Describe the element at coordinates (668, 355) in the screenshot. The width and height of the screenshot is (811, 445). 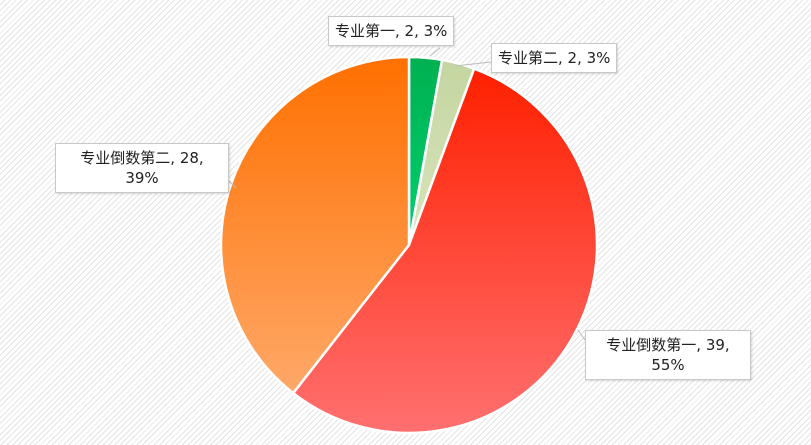
I see `data-label-major-last-first: 专业倒数第一, 39, 55%` at that location.